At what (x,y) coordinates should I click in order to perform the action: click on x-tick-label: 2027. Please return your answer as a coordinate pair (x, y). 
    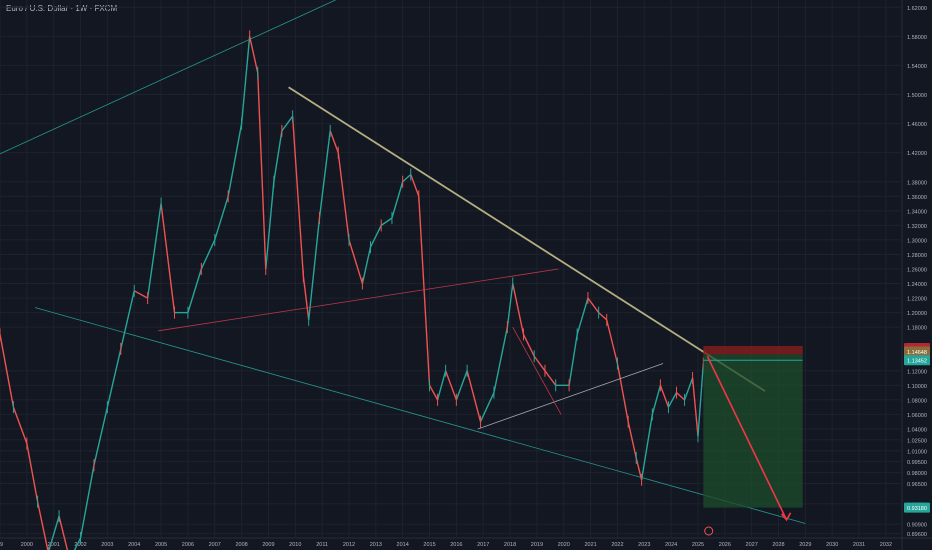
    Looking at the image, I should click on (752, 545).